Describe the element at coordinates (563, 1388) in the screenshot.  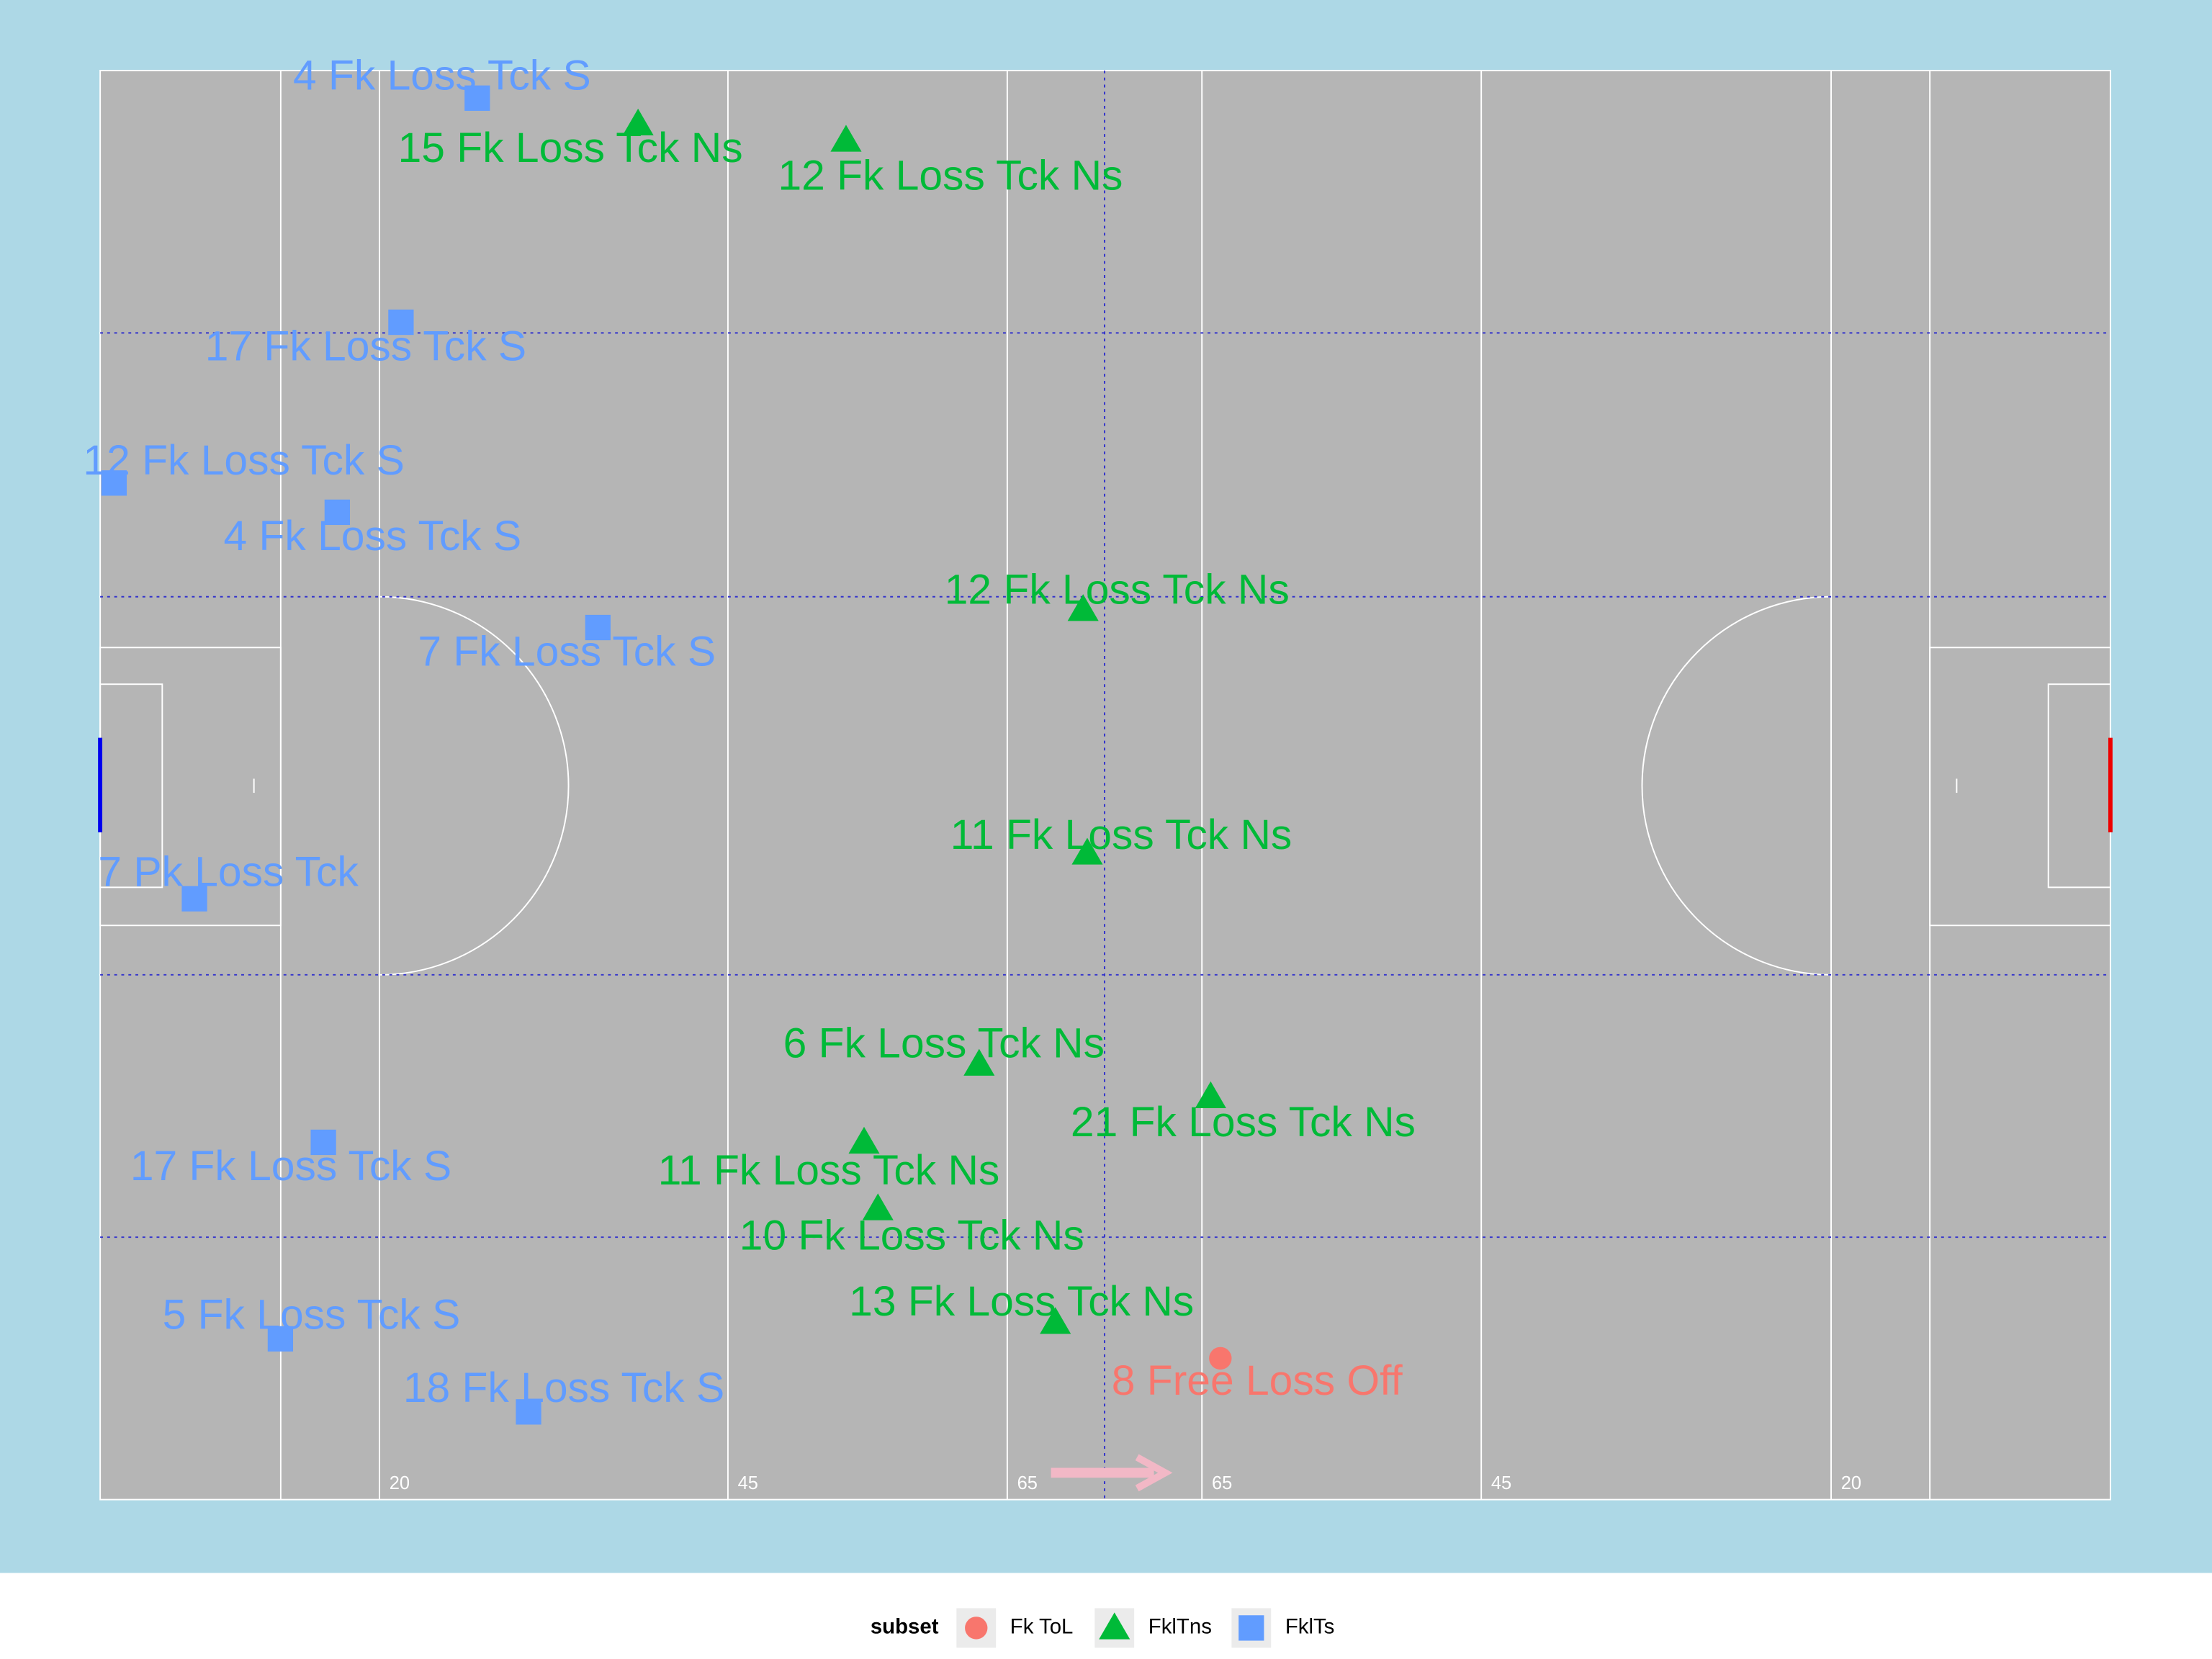
I see `point-label: 18 Fk Loss Tck S` at that location.